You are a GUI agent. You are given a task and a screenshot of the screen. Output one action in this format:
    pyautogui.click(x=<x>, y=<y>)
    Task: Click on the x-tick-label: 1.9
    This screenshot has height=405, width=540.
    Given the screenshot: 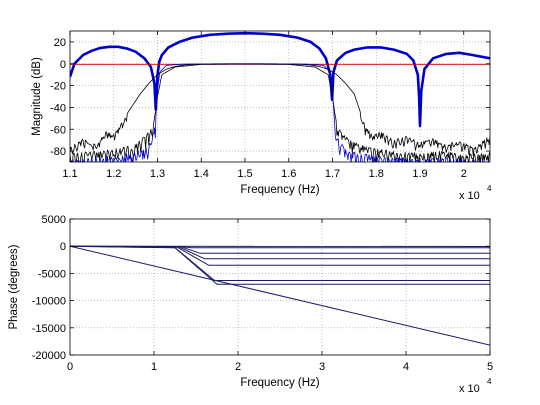 What is the action you would take?
    pyautogui.click(x=419, y=174)
    